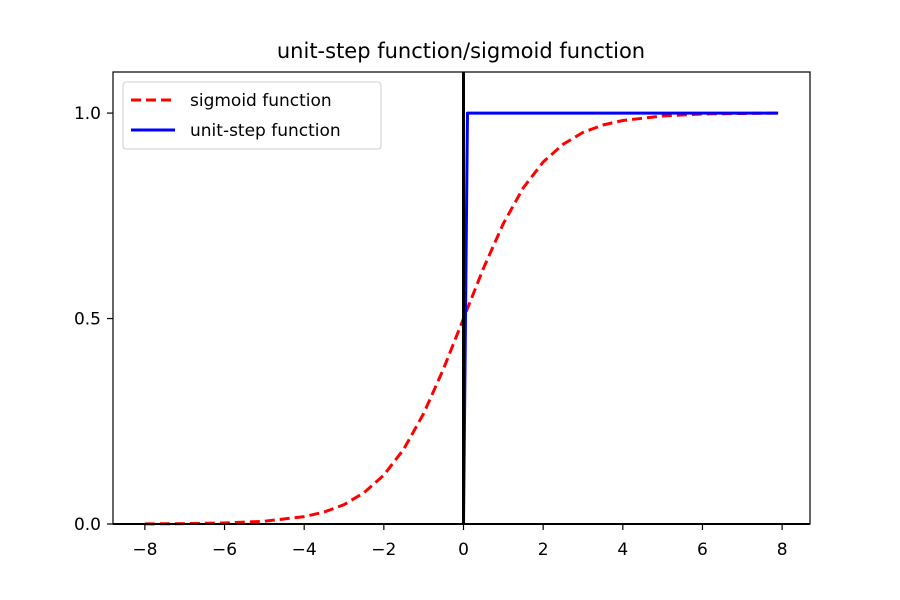 Image resolution: width=900 pixels, height=600 pixels. Describe the element at coordinates (702, 550) in the screenshot. I see `x-tick-label: 6` at that location.